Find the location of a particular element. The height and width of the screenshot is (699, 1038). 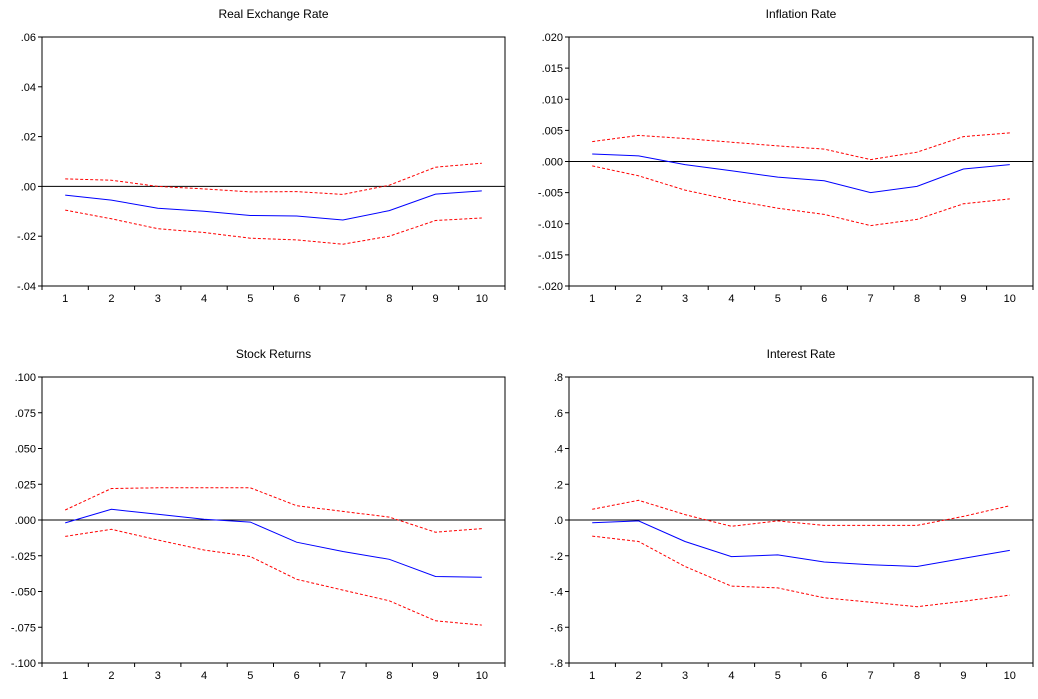

y-tick-label: .6 is located at coordinates (558, 414).